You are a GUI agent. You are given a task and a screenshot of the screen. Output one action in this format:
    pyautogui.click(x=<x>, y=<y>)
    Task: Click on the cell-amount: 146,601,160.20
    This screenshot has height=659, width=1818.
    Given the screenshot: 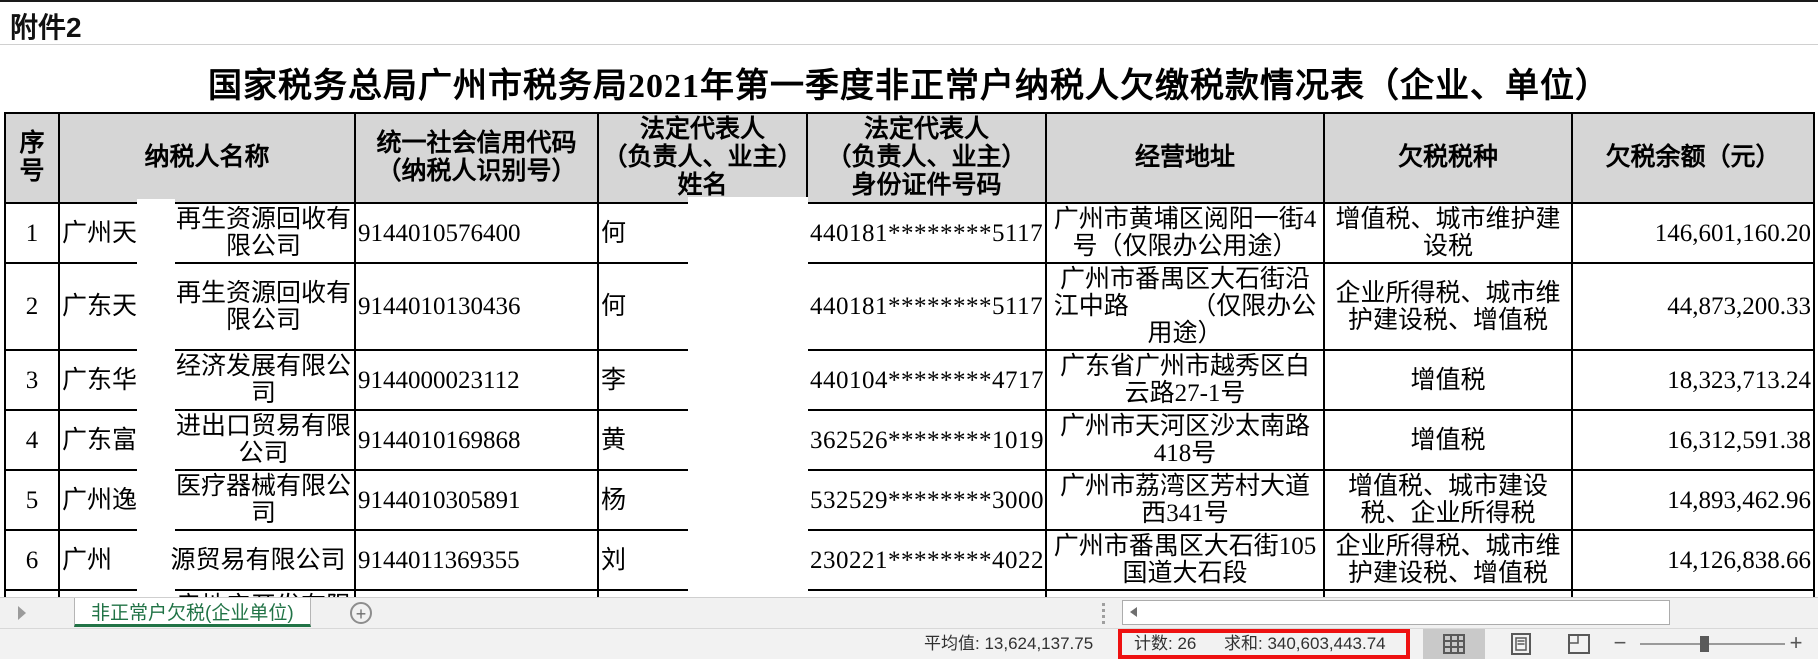 What is the action you would take?
    pyautogui.click(x=1693, y=233)
    